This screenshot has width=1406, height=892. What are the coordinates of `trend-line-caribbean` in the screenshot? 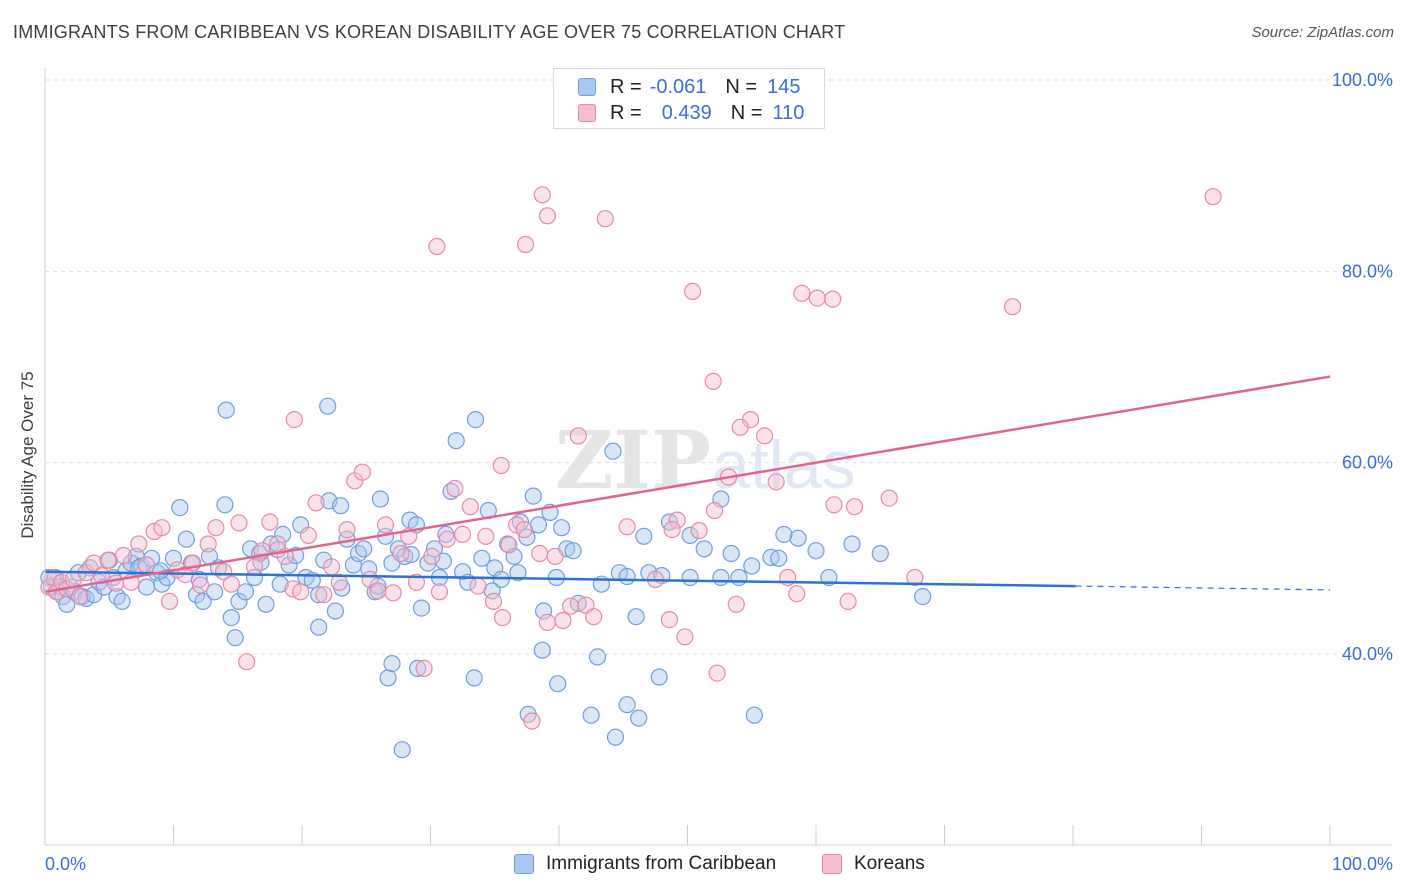 It's located at (560, 579).